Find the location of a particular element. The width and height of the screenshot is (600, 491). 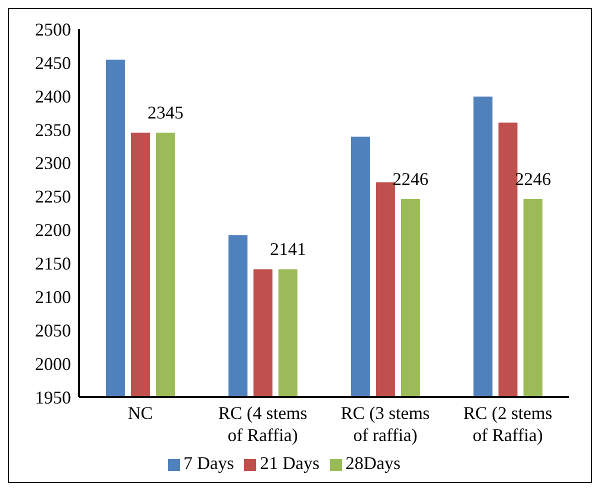

x-tick-label: NC is located at coordinates (140, 413).